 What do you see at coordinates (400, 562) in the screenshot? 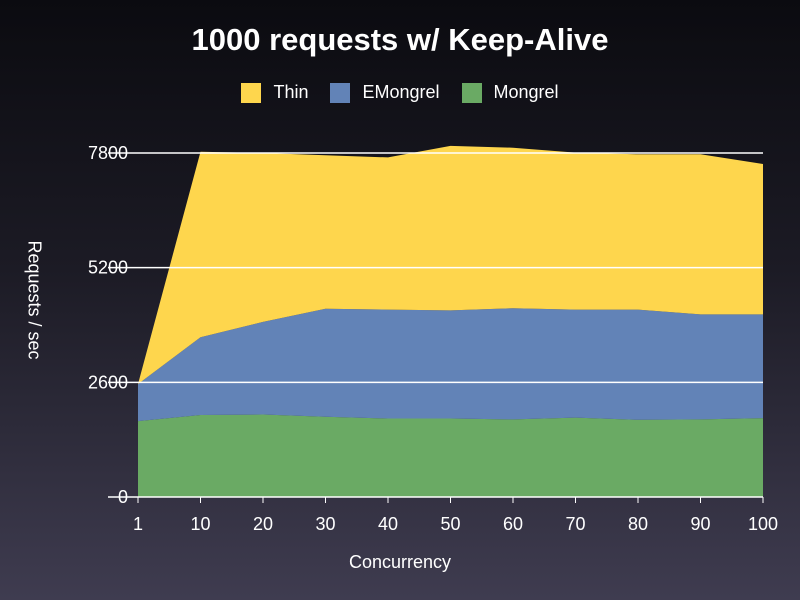
I see `x-axis-label: Concurrency` at bounding box center [400, 562].